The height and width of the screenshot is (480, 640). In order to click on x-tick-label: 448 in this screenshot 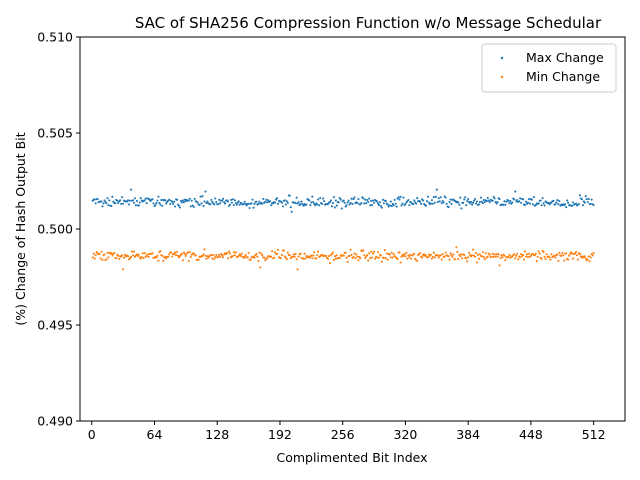, I will do `click(531, 434)`.